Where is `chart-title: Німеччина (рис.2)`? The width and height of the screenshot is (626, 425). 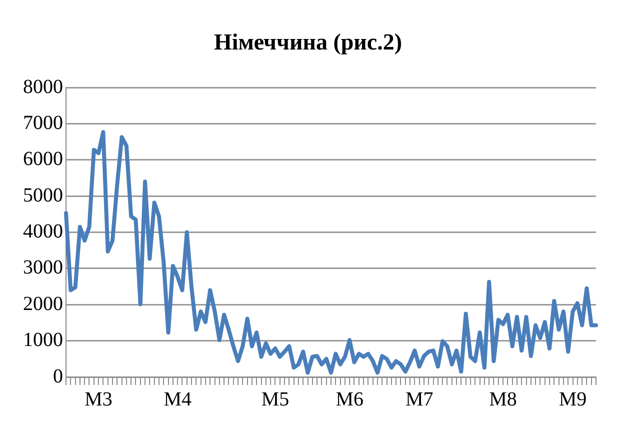 chart-title: Німеччина (рис.2) is located at coordinates (308, 42).